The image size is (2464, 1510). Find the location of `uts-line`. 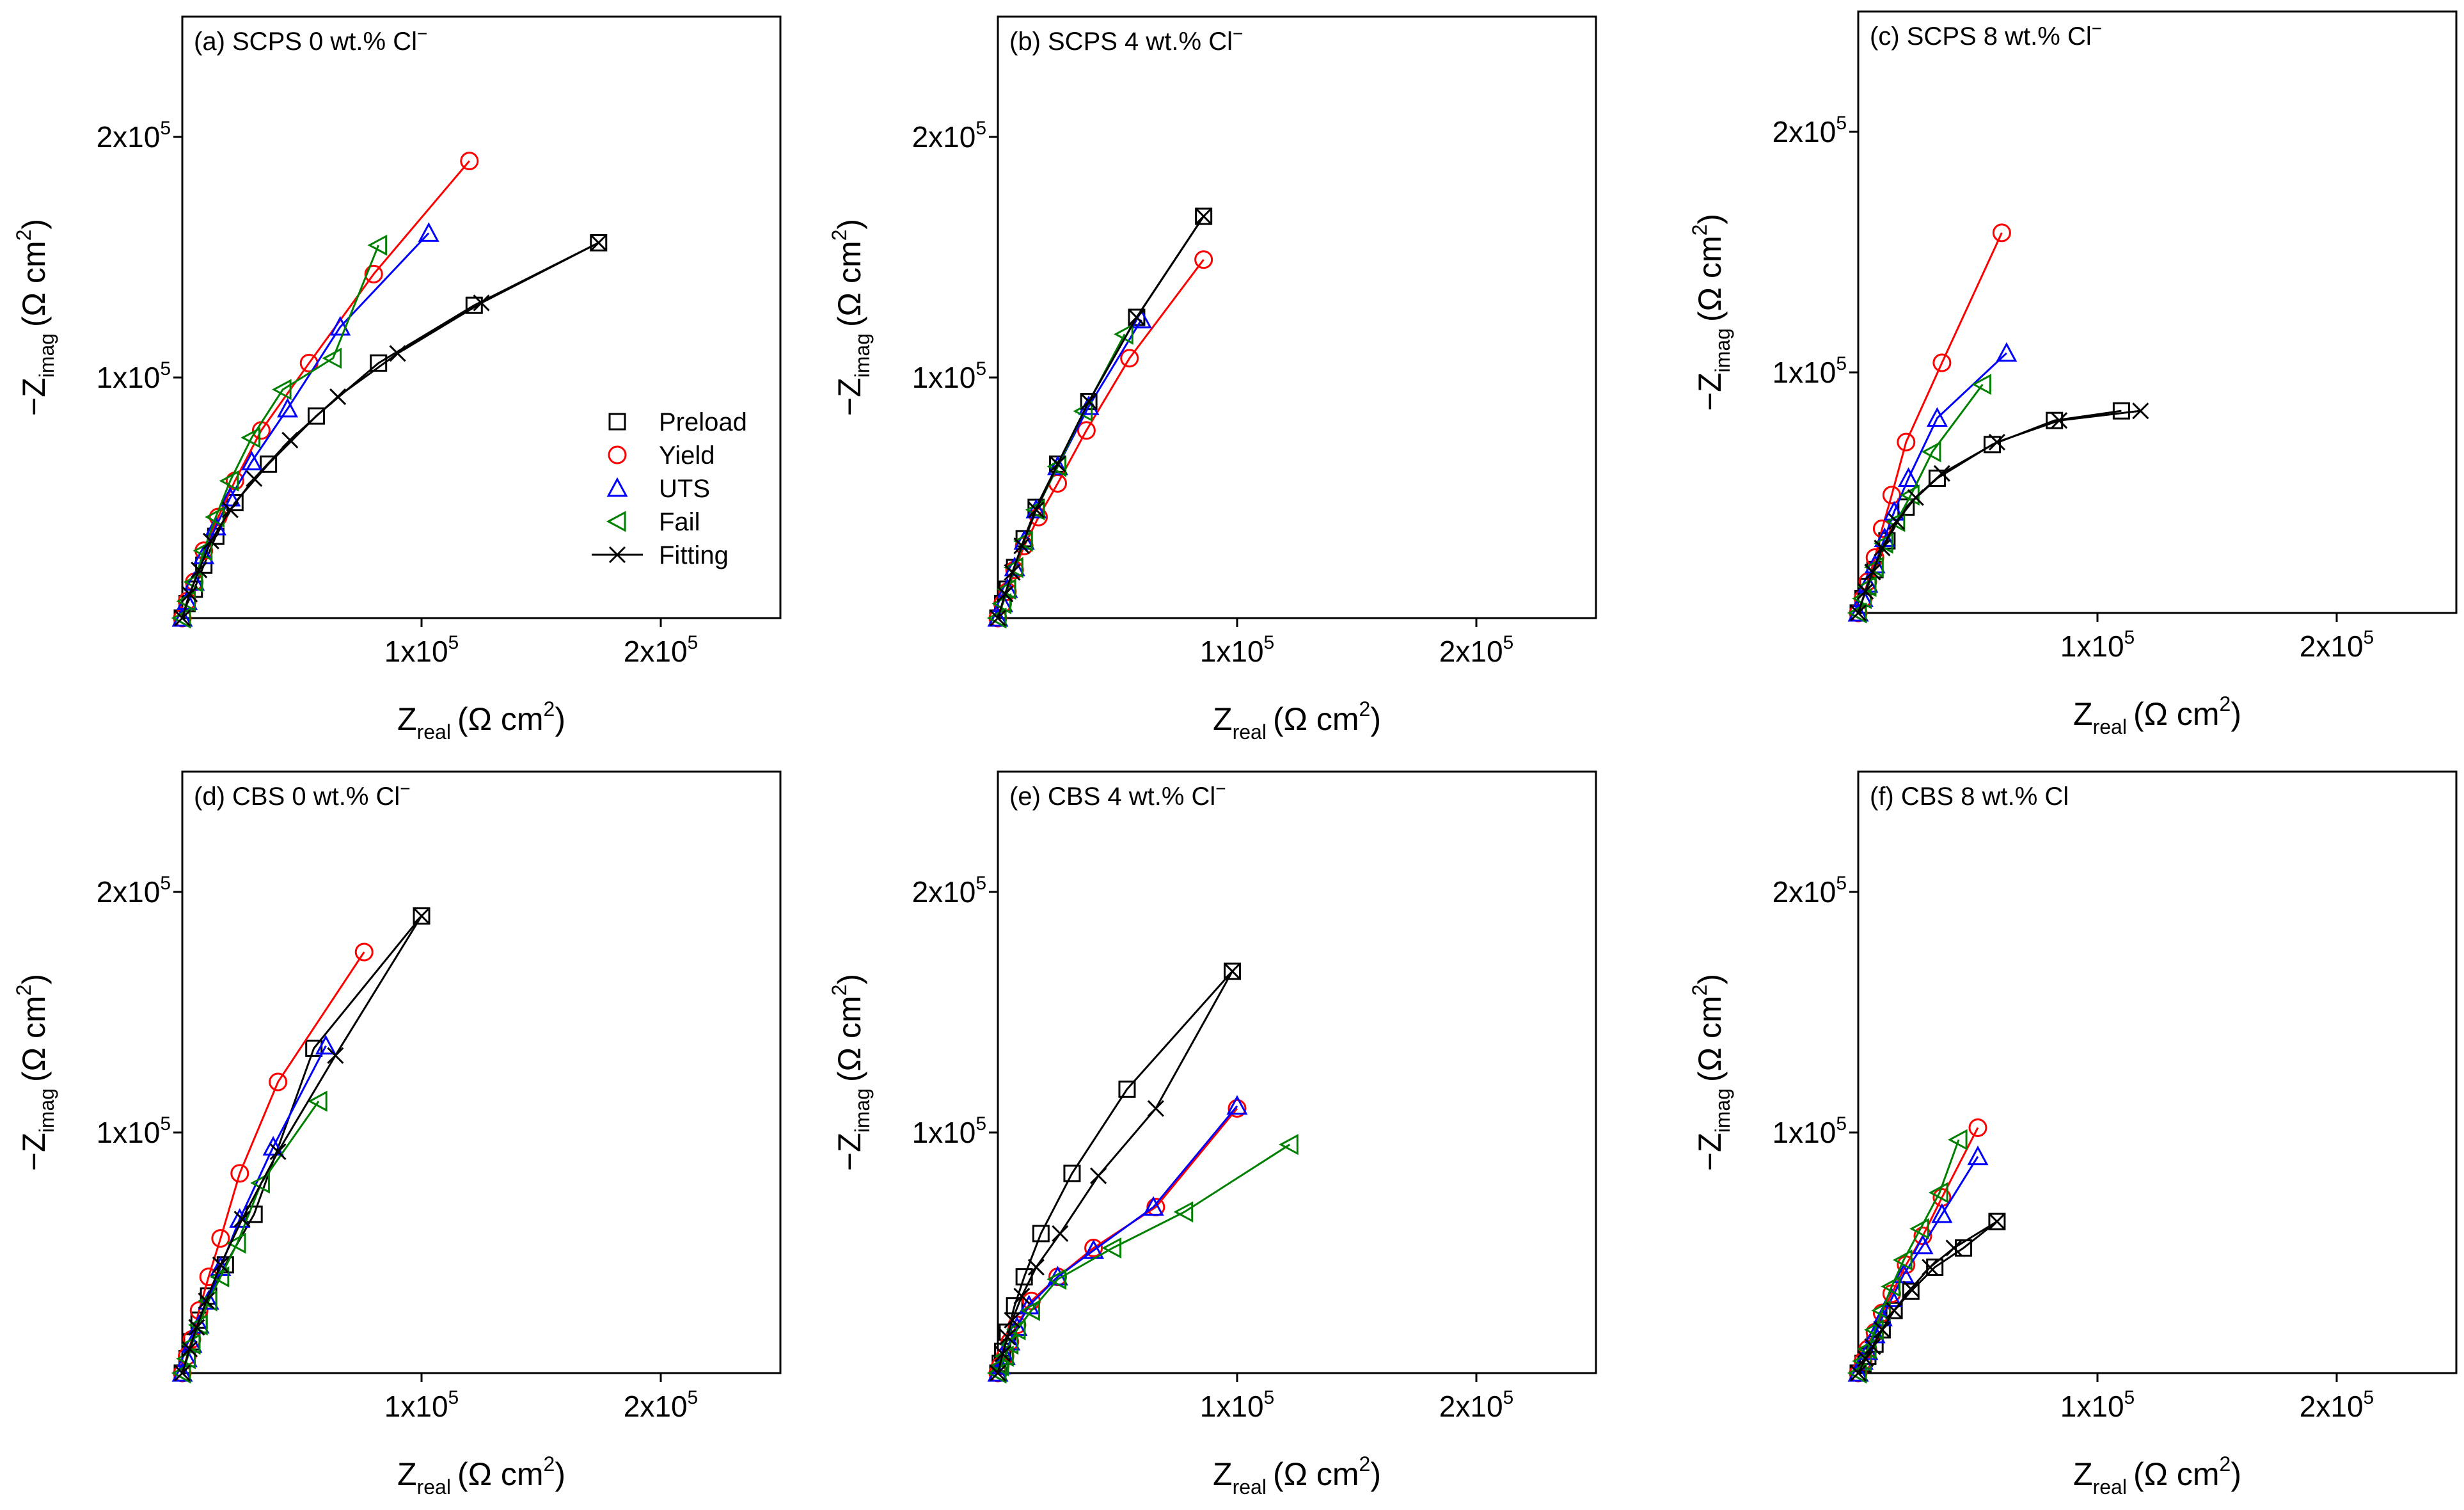

uts-line is located at coordinates (1069, 469).